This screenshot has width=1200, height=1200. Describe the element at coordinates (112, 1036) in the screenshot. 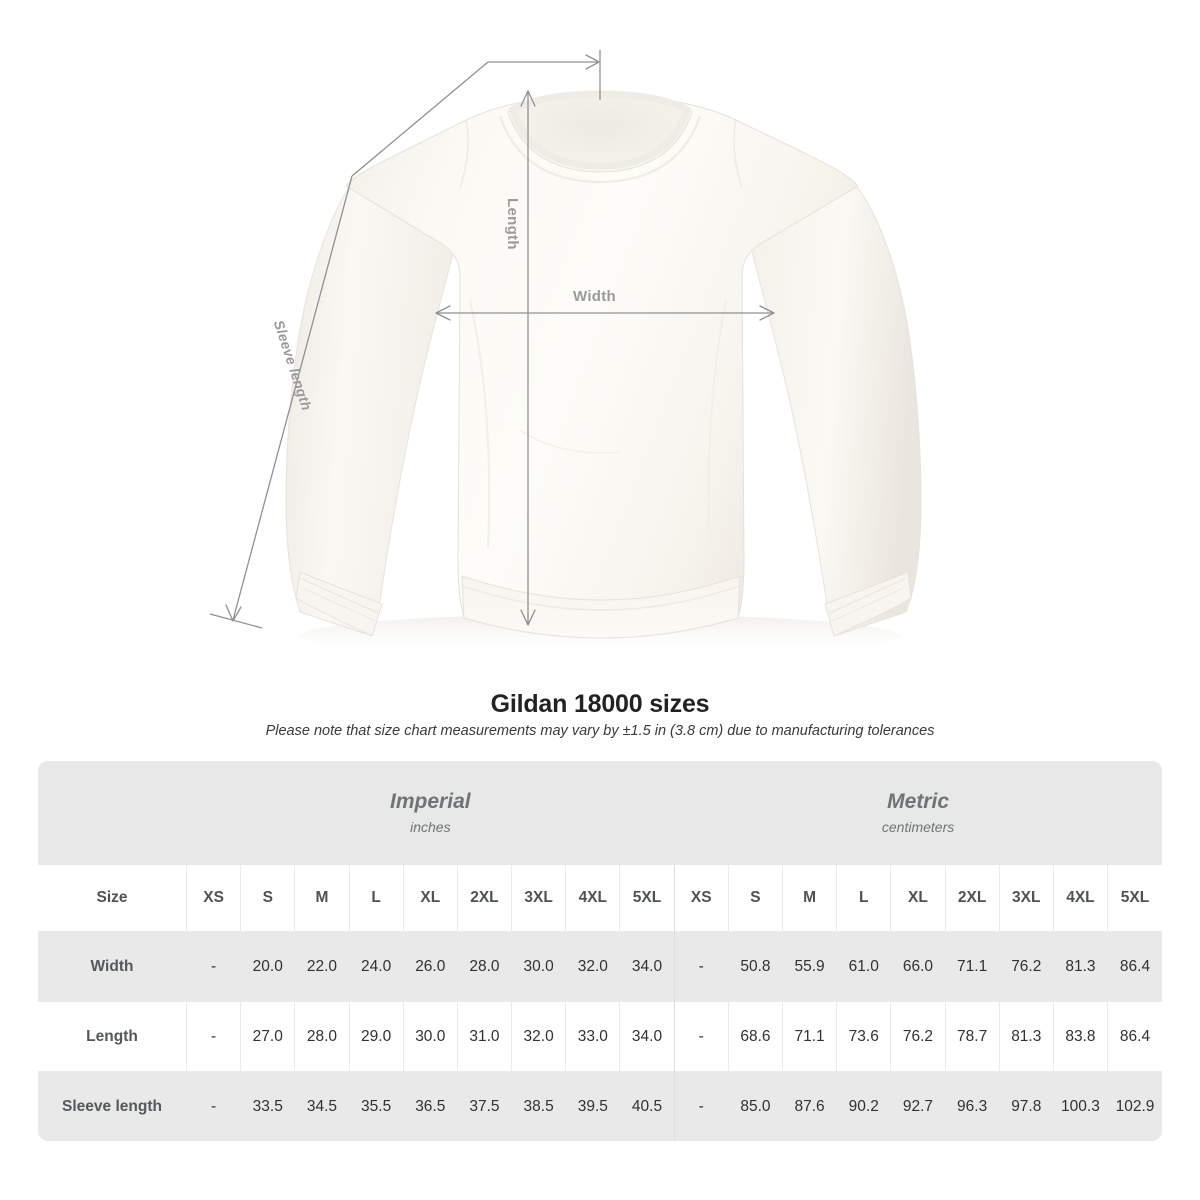

I see `row-label-length: Length` at that location.